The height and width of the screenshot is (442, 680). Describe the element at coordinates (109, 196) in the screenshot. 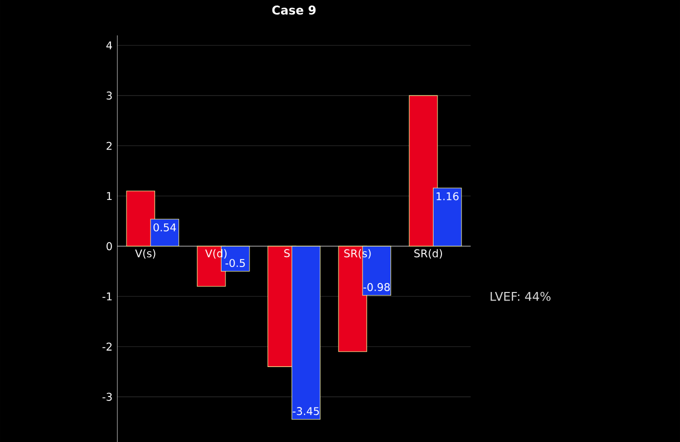

I see `y-tick-label: 1` at that location.